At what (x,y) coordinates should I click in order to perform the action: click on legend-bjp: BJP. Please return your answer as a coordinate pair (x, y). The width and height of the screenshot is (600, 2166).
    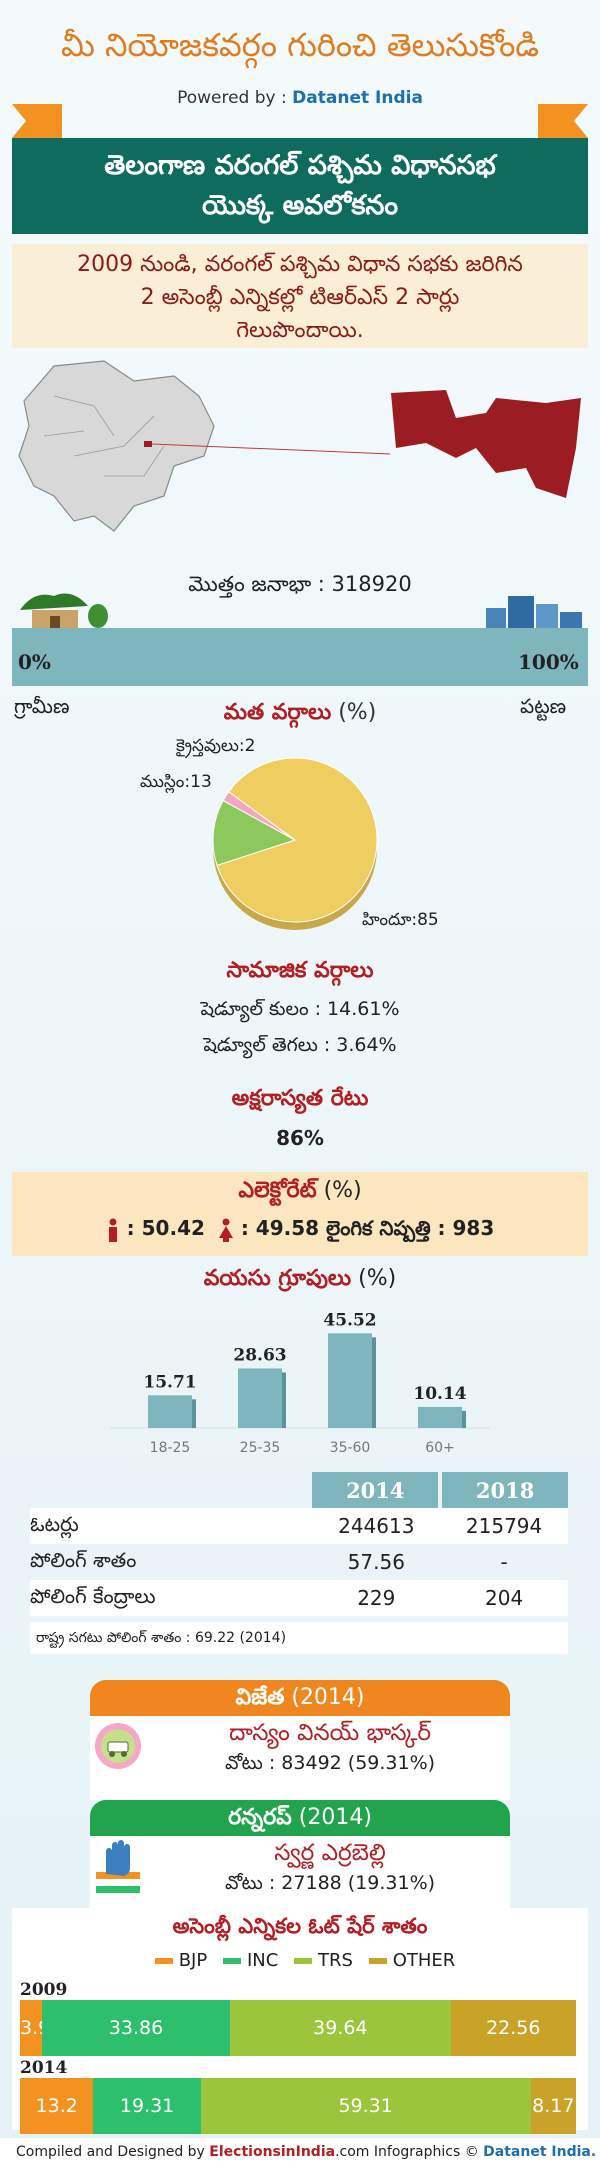
    Looking at the image, I should click on (193, 1960).